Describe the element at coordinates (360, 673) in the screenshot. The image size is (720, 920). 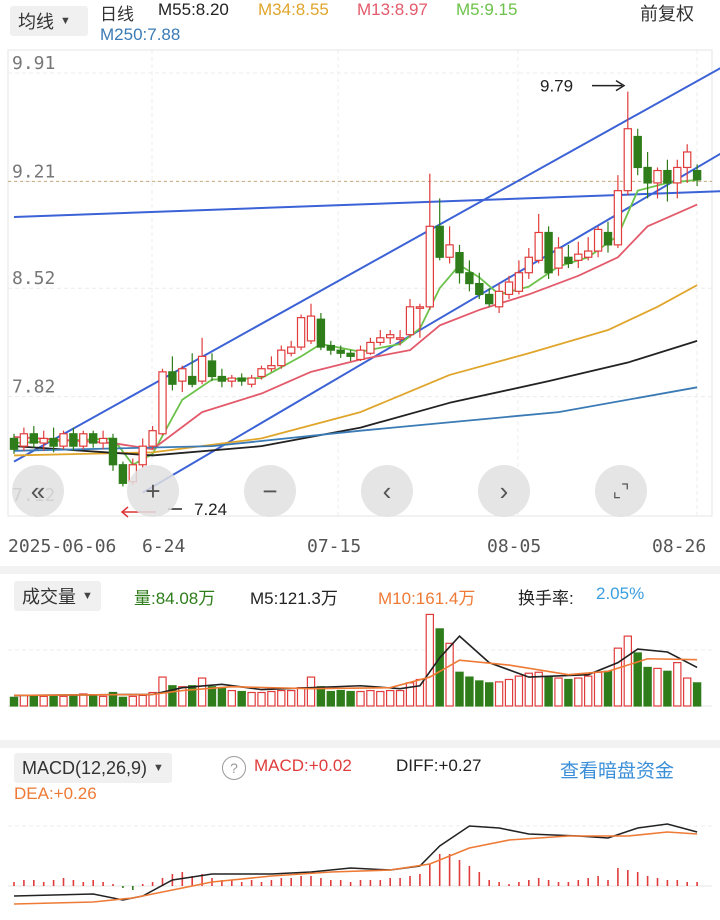
I see `volume-chart` at that location.